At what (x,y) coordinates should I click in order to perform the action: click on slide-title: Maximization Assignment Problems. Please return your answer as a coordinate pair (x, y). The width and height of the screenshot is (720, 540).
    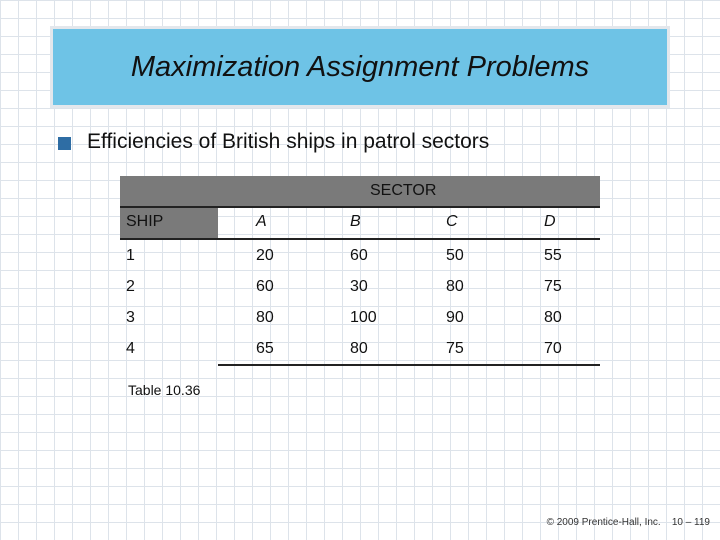
    Looking at the image, I should click on (360, 66).